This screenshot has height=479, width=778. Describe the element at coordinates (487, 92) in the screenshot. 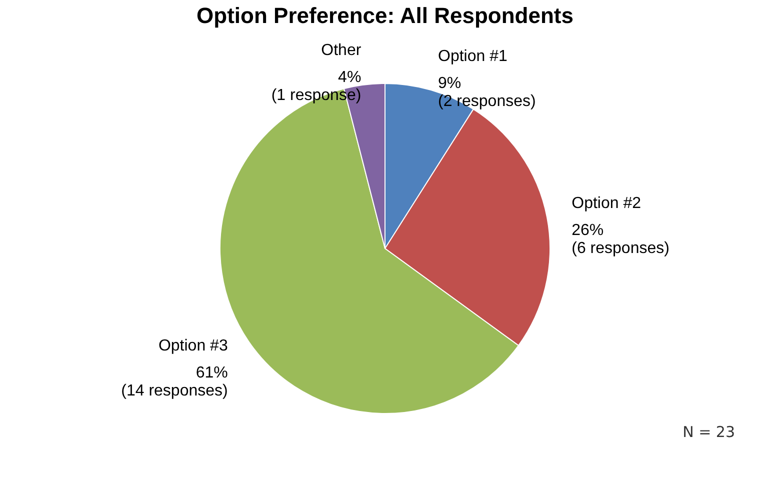

I see `data-label: 9% (2 responses)` at that location.